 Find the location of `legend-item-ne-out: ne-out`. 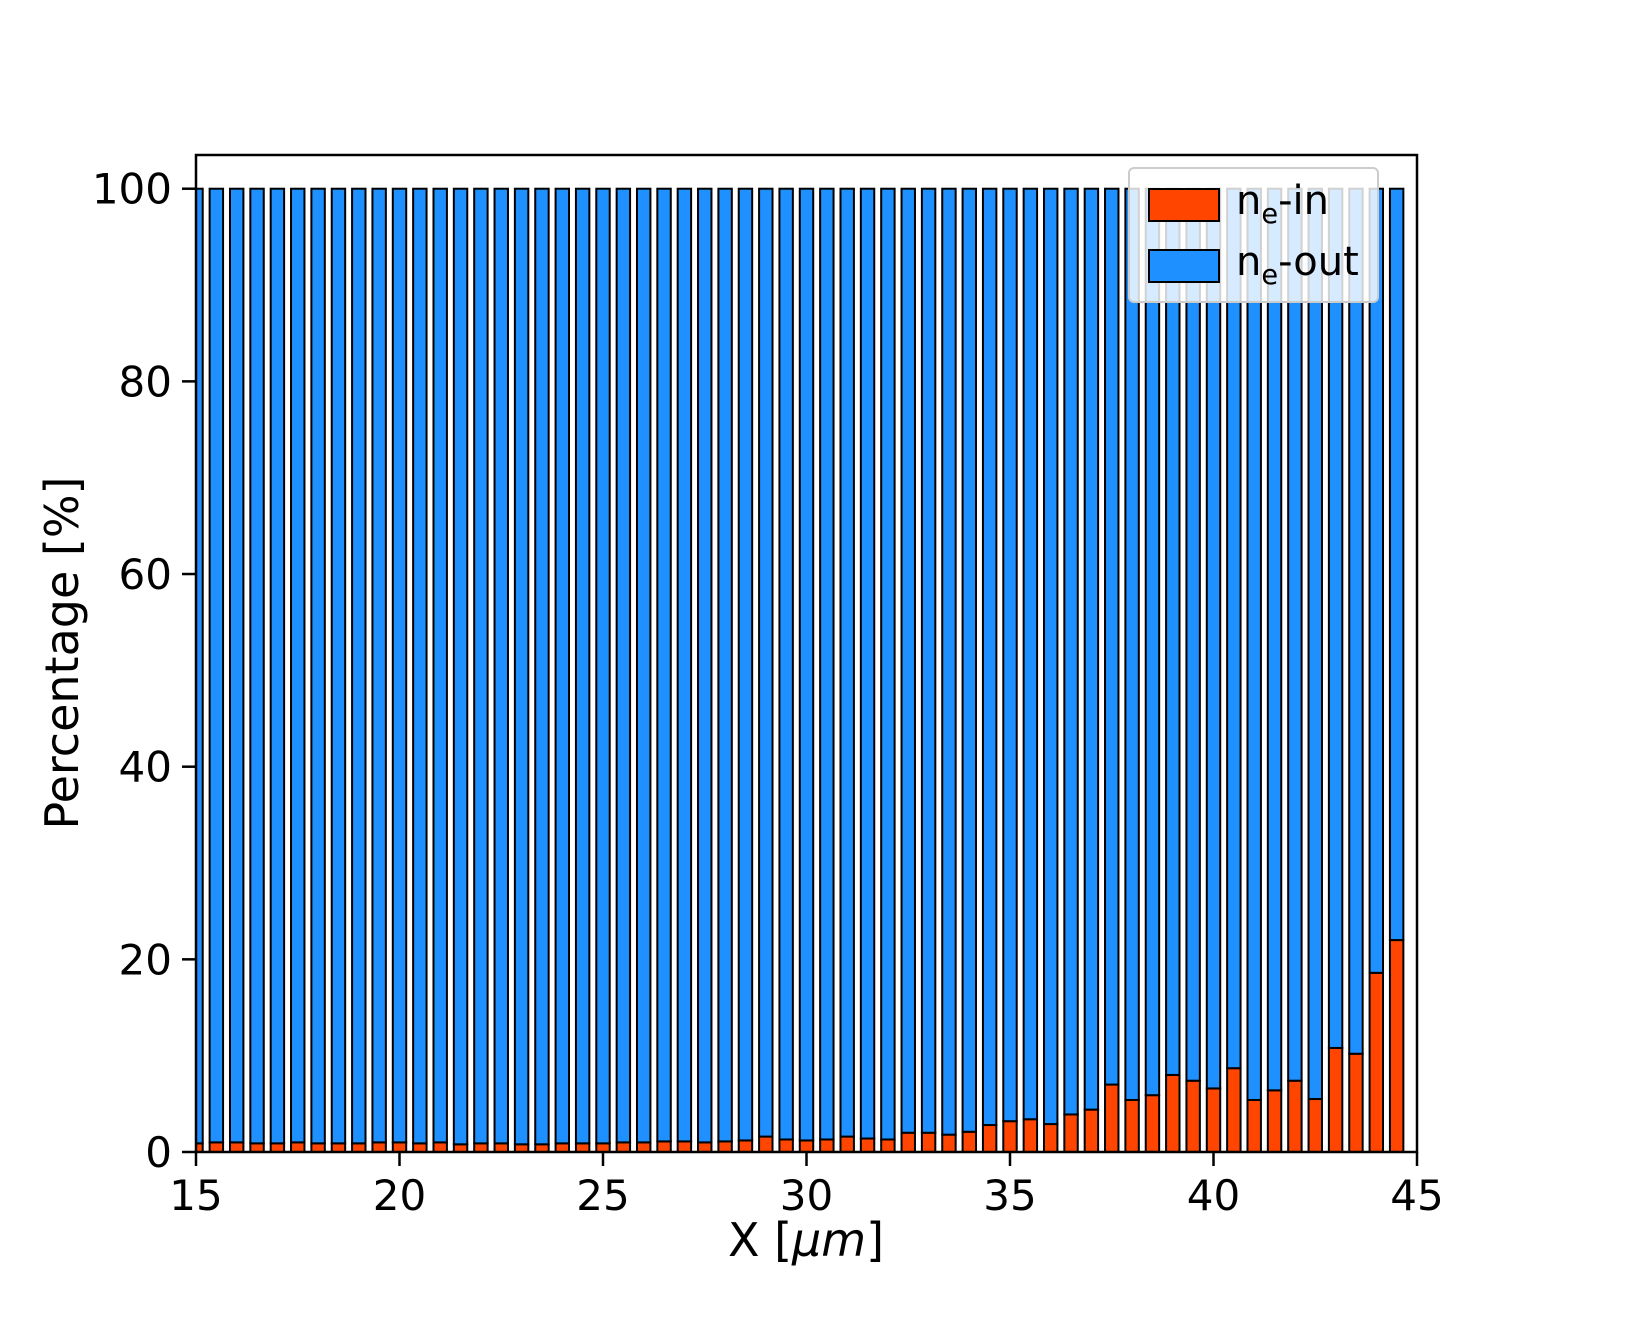

legend-item-ne-out: ne-out is located at coordinates (1253, 265).